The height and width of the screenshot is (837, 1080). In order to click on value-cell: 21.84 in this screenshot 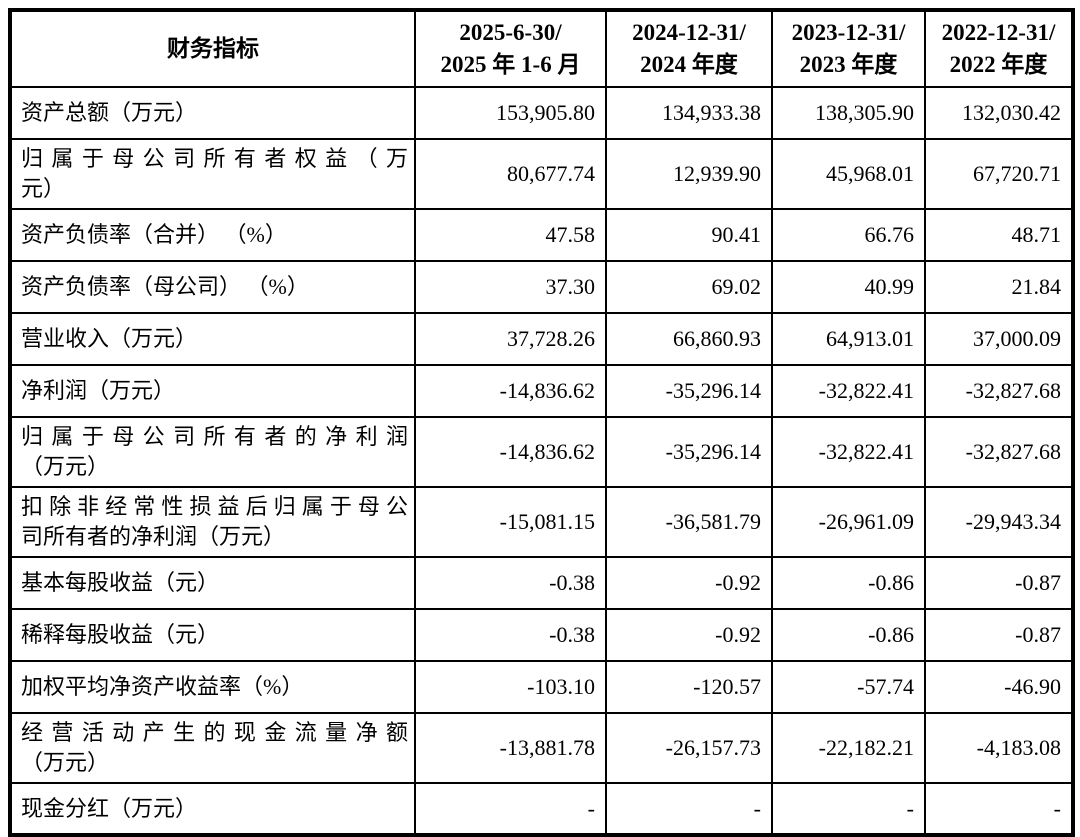, I will do `click(999, 287)`.